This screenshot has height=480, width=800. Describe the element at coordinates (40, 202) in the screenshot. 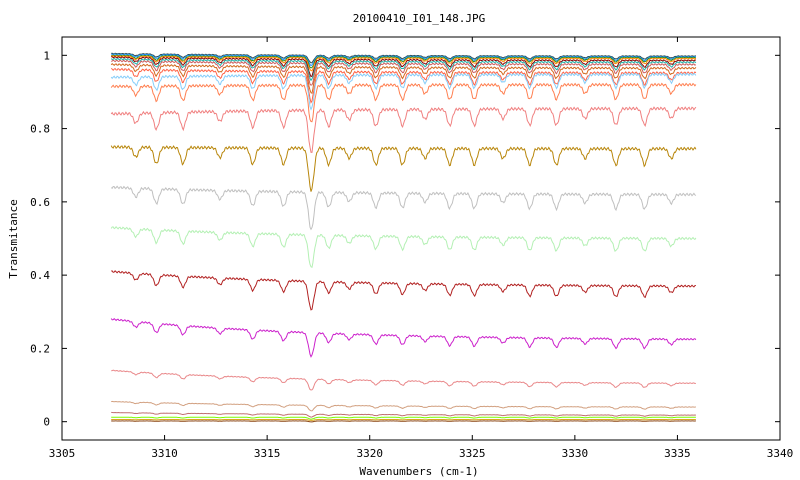

I see `y-tick-label: 0.6` at that location.